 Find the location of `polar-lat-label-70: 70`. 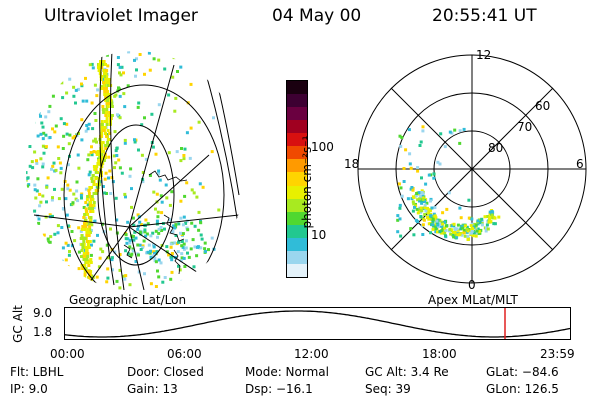

polar-lat-label-70: 70 is located at coordinates (524, 127).